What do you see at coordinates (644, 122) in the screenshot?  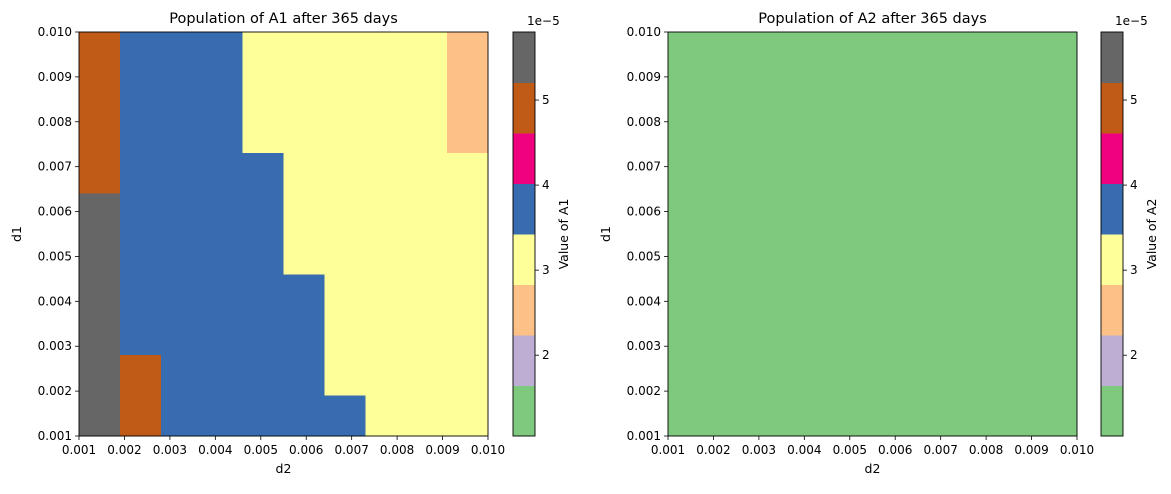 I see `y-tick-label: 0.008` at bounding box center [644, 122].